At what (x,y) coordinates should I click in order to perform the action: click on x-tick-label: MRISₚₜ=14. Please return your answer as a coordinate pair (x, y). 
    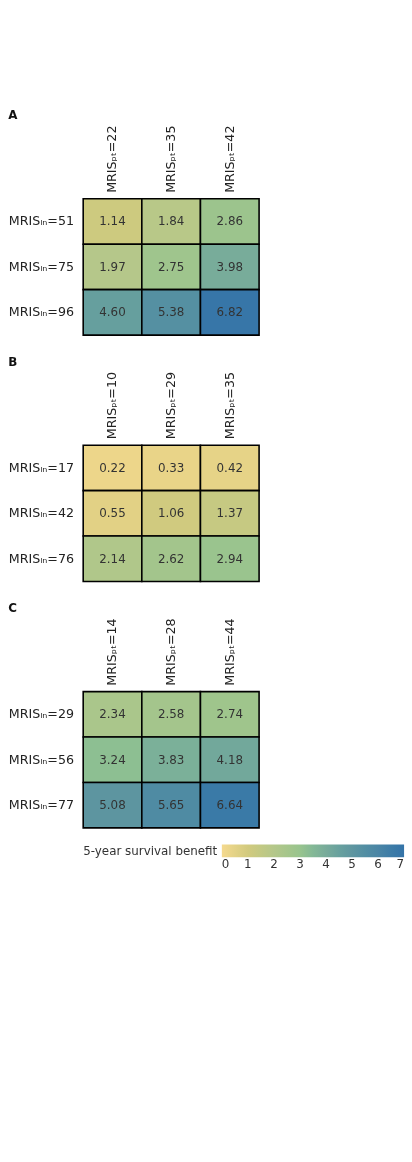
    Looking at the image, I should click on (112, 652).